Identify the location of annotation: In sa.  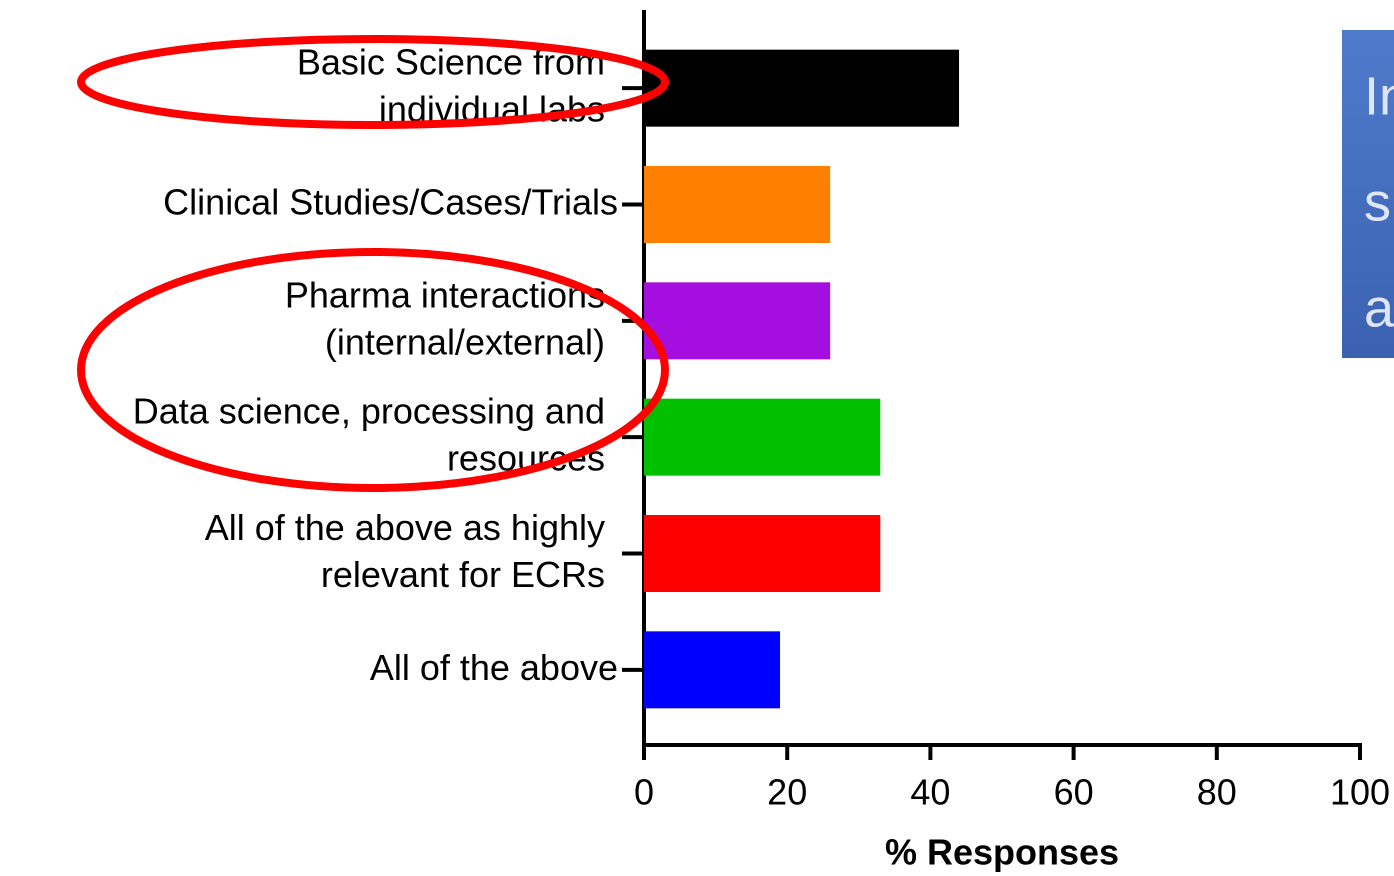
(1379, 202).